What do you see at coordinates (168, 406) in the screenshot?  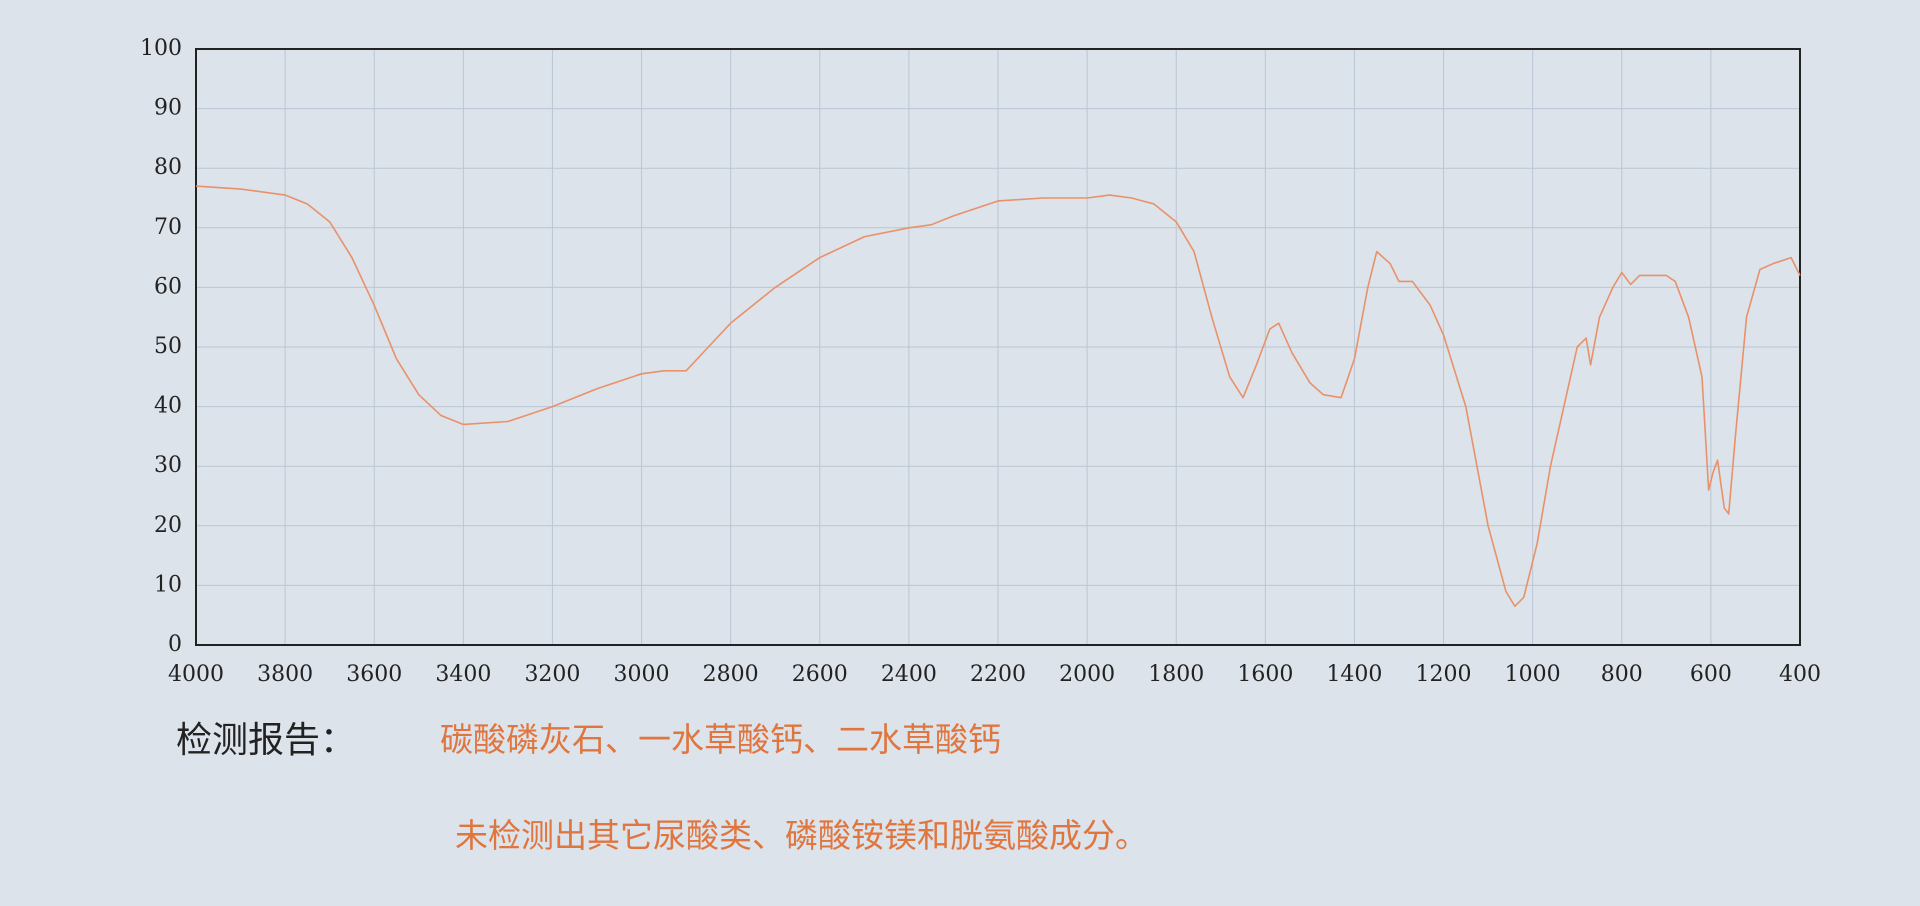 I see `y-tick-label: 40` at bounding box center [168, 406].